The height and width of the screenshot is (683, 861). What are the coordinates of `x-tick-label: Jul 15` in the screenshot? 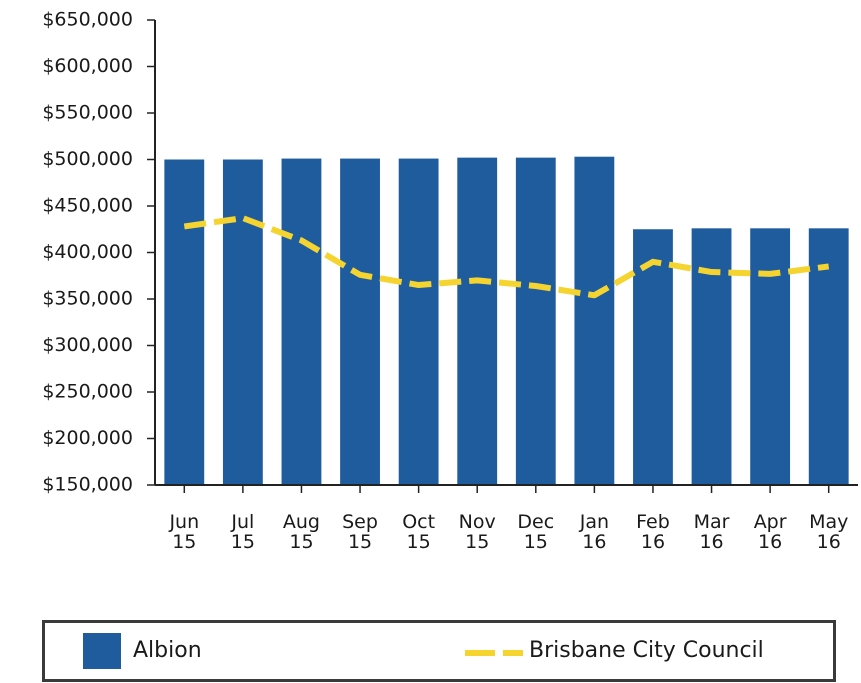 It's located at (242, 532).